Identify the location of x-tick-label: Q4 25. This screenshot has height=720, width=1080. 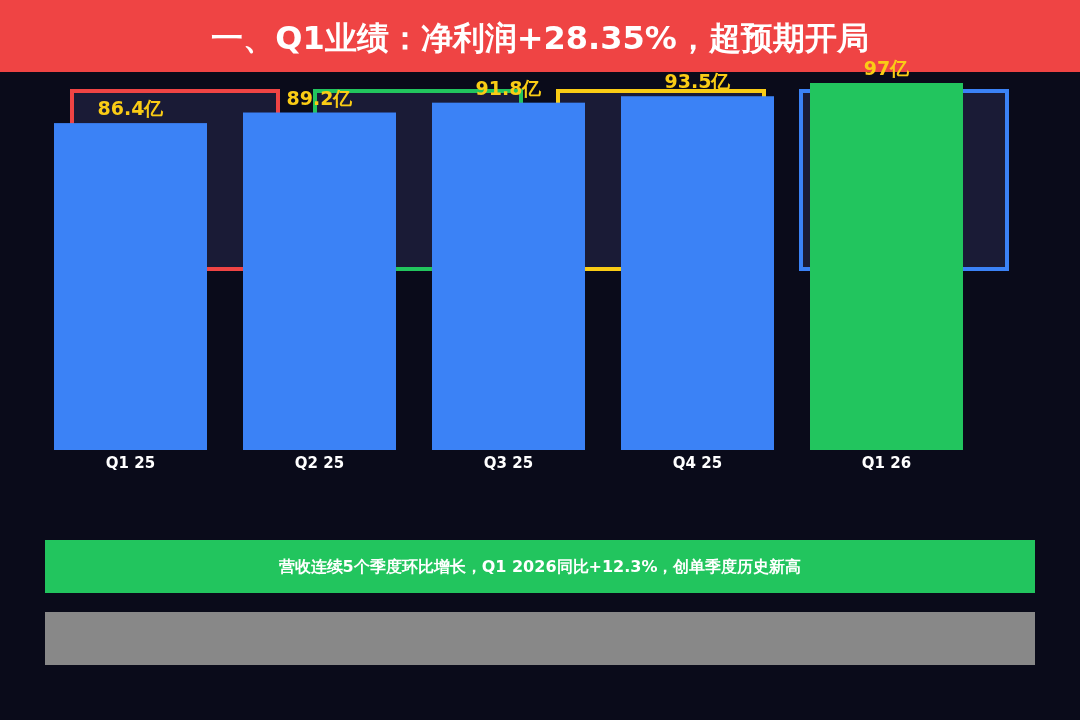
(697, 463).